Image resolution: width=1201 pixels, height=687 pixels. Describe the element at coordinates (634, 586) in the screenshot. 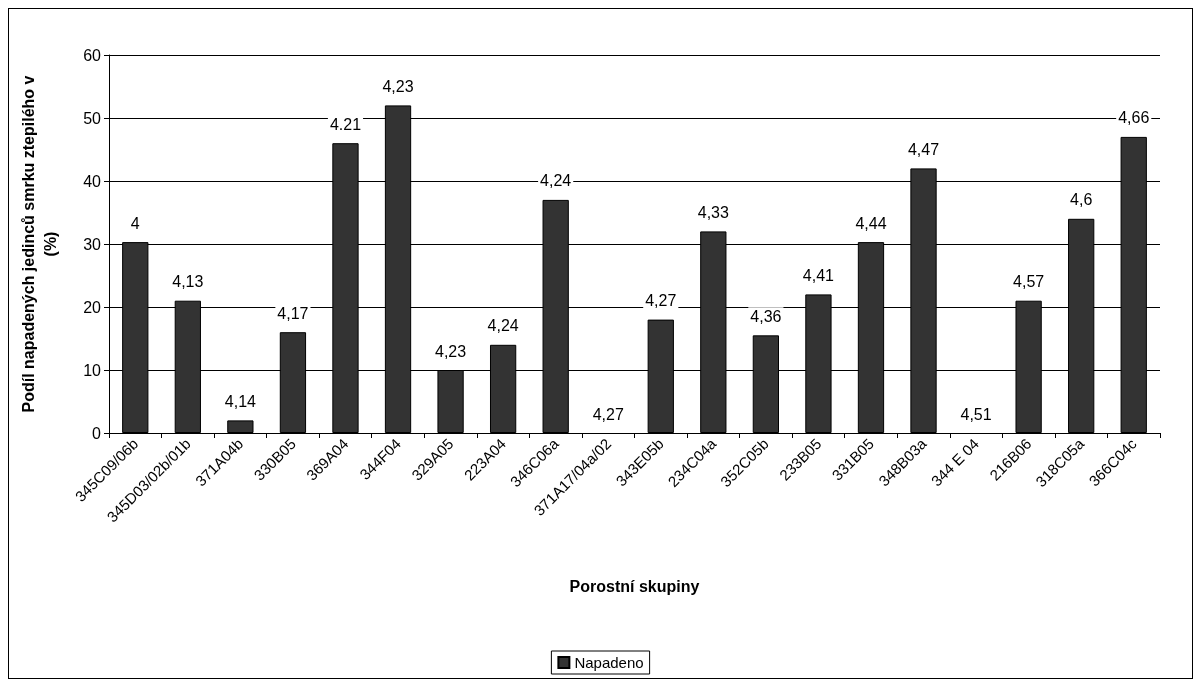

I see `x-axis-title: Porostní skupiny` at that location.